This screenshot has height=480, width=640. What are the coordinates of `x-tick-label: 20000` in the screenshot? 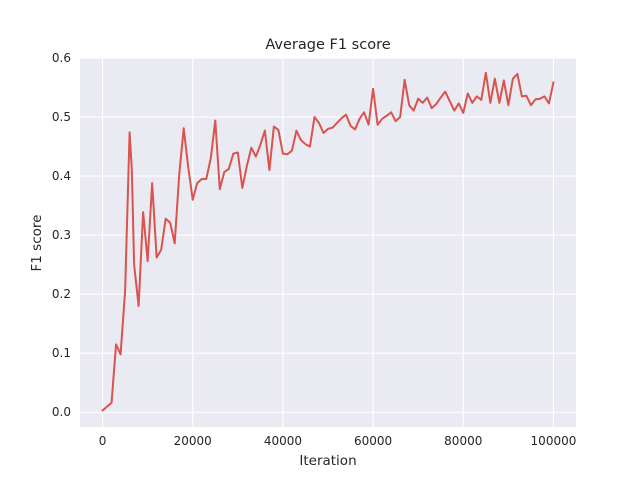 It's located at (193, 441).